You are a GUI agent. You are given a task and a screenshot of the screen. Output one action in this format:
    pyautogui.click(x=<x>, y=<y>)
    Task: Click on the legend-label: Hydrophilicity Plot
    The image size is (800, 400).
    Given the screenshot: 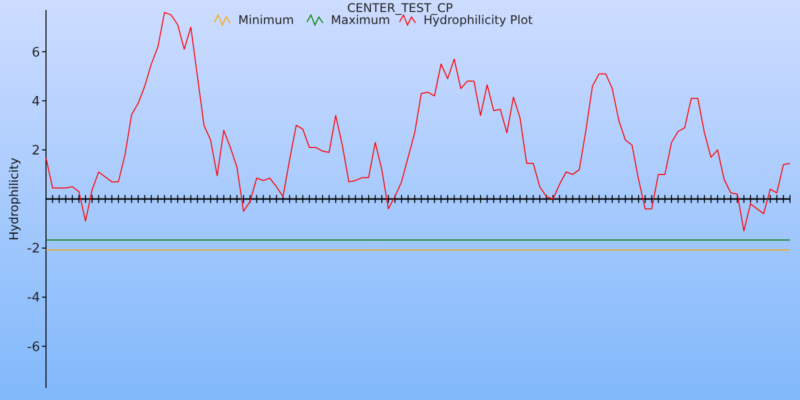 What is the action you would take?
    pyautogui.click(x=478, y=20)
    